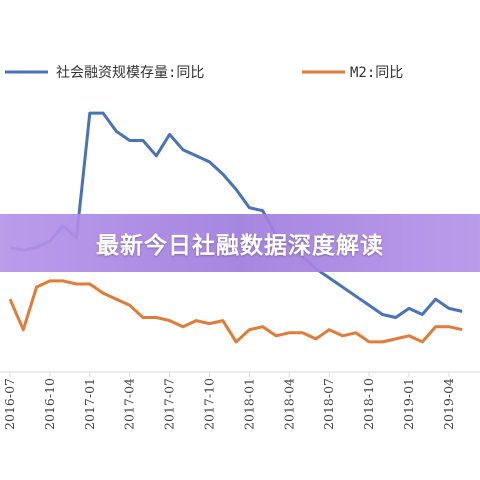 The height and width of the screenshot is (480, 480). Describe the element at coordinates (129, 404) in the screenshot. I see `x-tick-label: 2017-04` at that location.